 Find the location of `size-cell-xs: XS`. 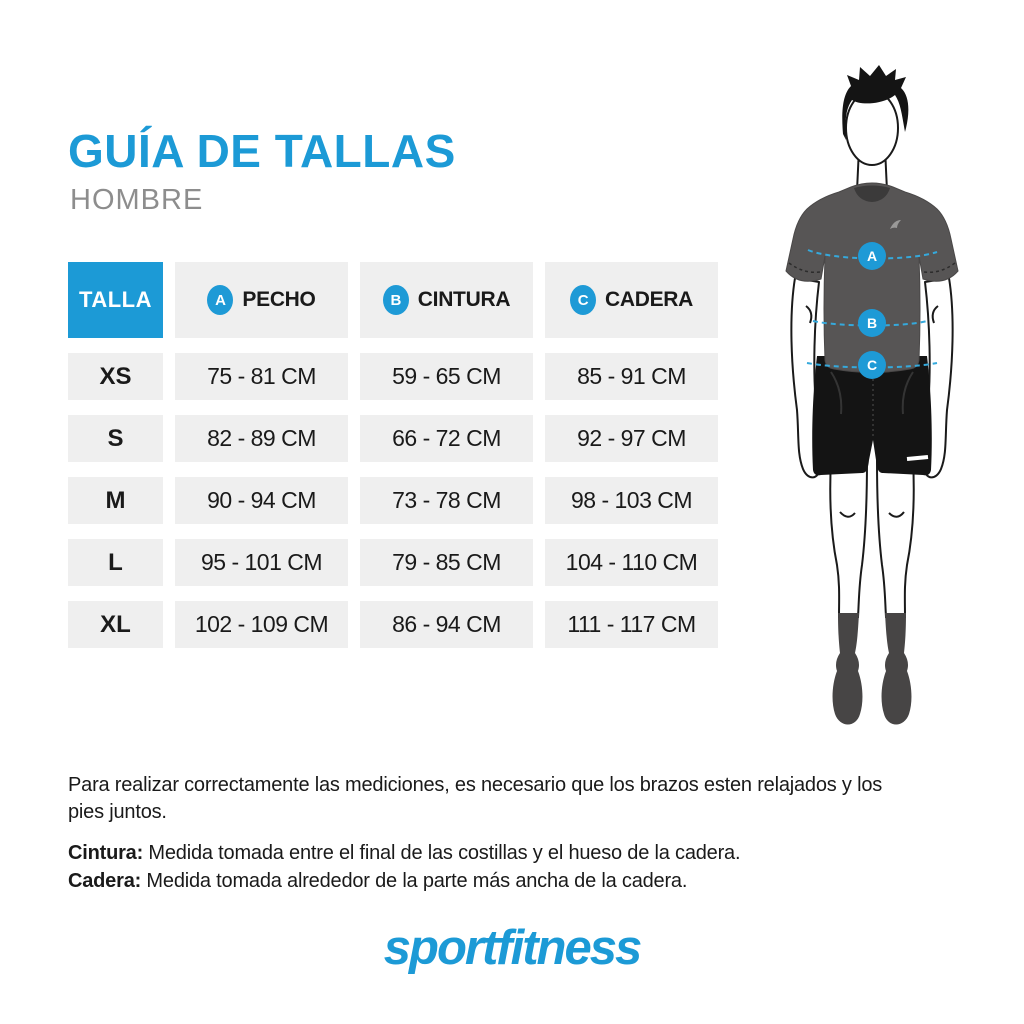

size-cell-xs: XS is located at coordinates (115, 376).